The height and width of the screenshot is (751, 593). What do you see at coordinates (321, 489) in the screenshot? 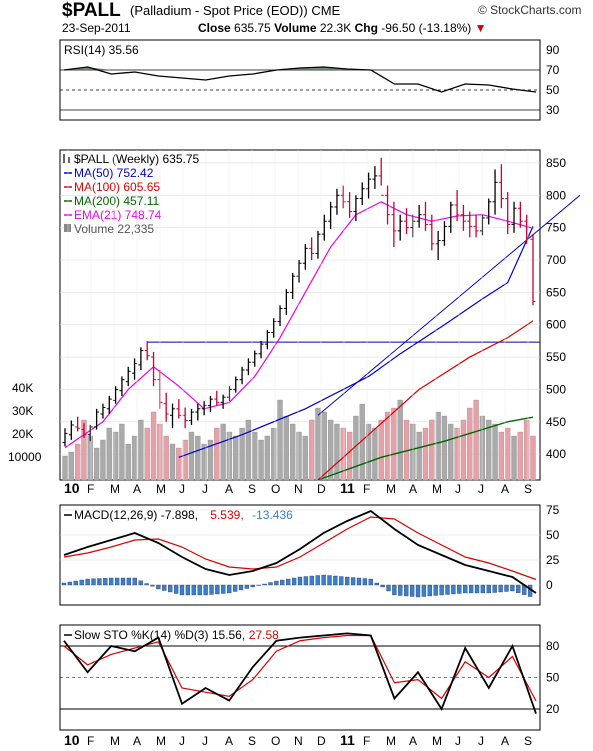
I see `price-x-tick-label: D` at bounding box center [321, 489].